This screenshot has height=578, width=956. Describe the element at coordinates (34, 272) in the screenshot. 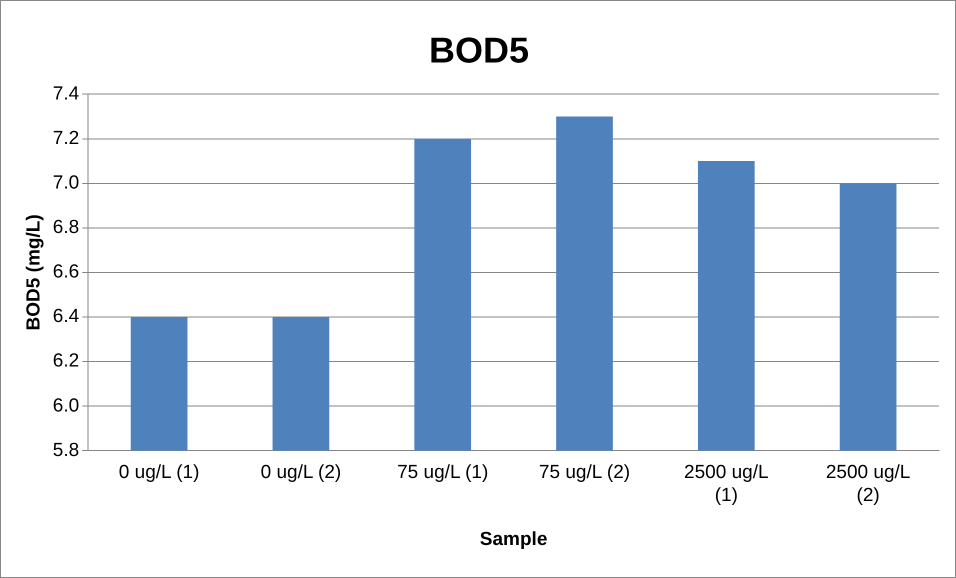

I see `y-axis-title: BOD5 (mg/L)` at that location.